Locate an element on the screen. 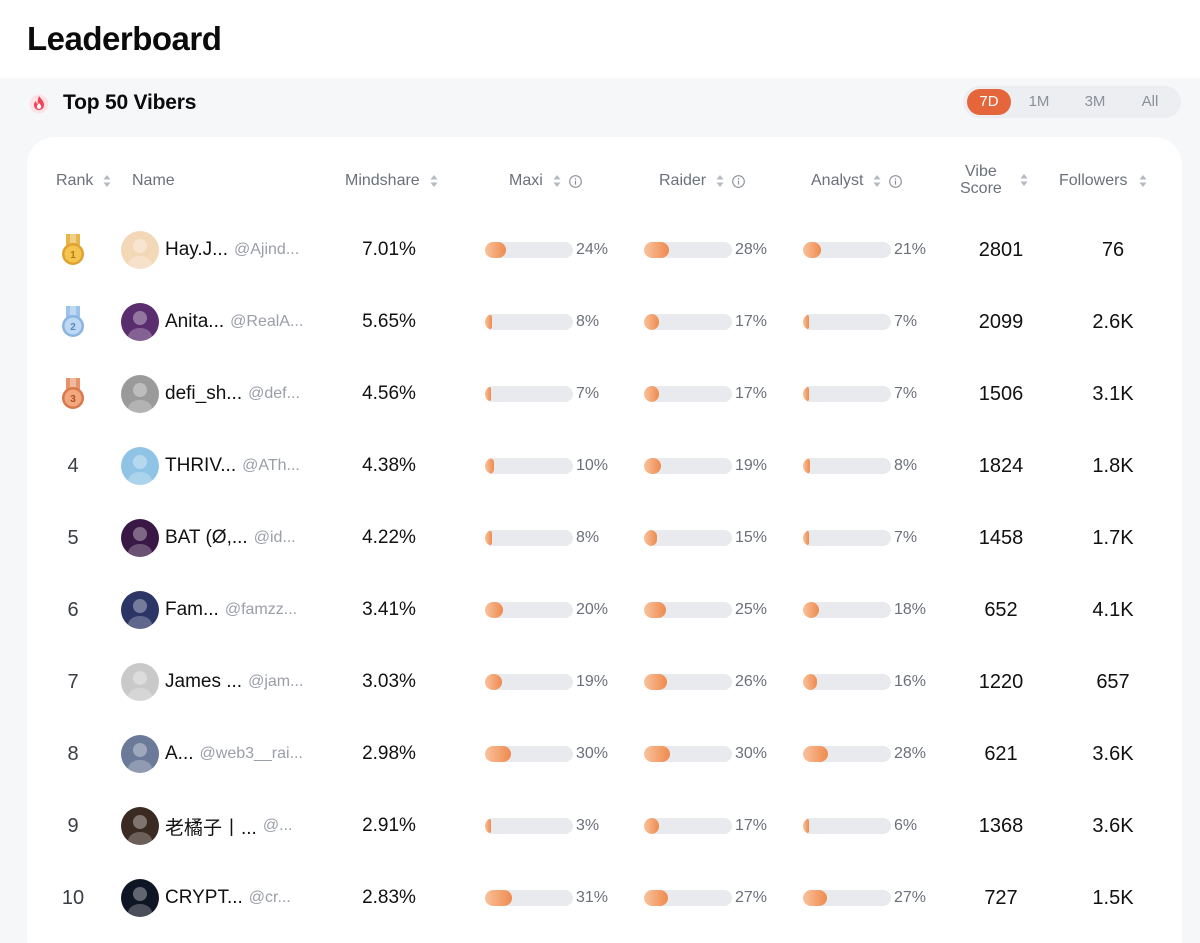  maxi-header-label: Maxi is located at coordinates (526, 180).